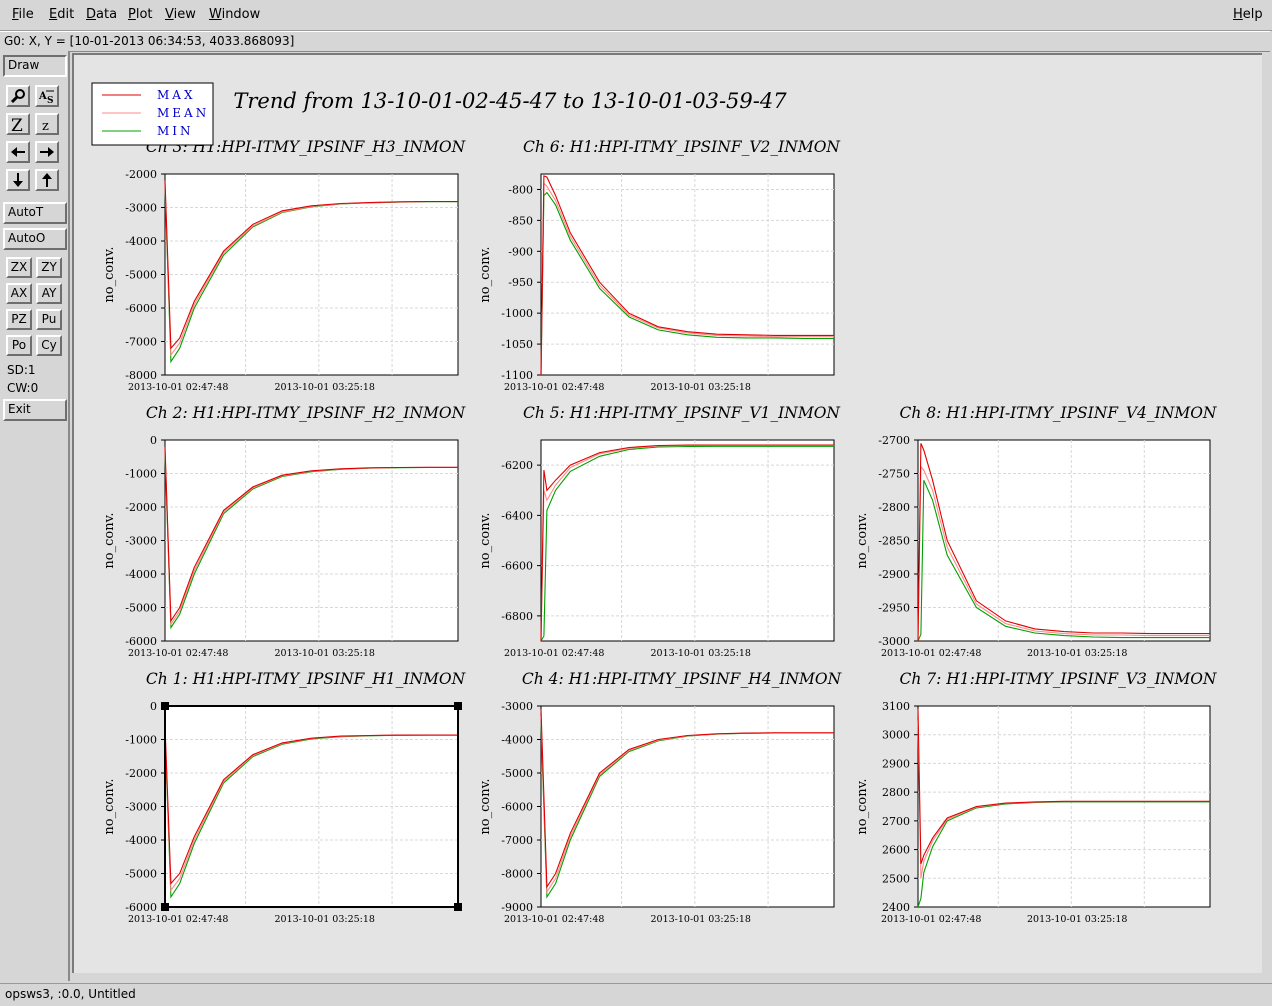  I want to click on menubar: File Edit Data Plot View Window Help, so click(636, 15).